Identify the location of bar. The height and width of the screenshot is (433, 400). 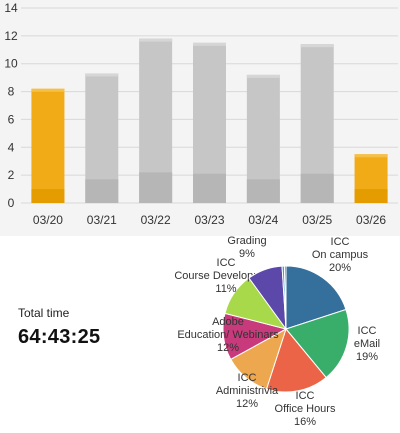
(48, 145).